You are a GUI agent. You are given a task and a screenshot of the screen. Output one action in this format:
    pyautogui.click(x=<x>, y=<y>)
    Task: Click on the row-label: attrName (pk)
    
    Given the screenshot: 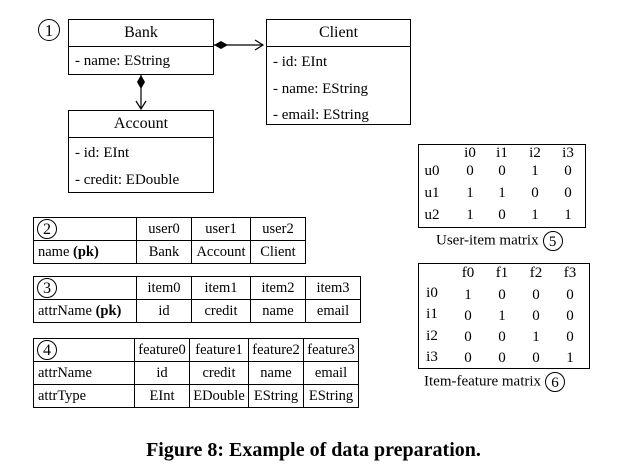 What is the action you would take?
    pyautogui.click(x=85, y=311)
    